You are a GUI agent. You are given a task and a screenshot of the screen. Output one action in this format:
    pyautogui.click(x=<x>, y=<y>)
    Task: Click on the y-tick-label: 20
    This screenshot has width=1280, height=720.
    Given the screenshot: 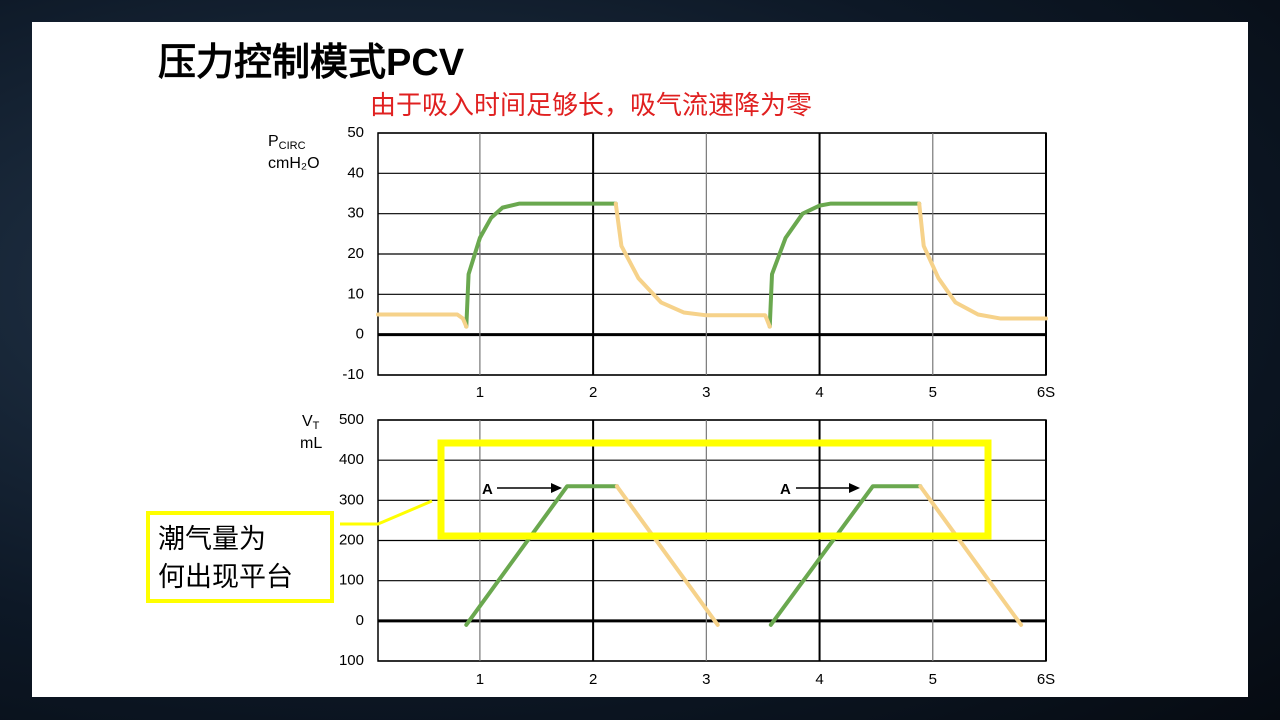 What is the action you would take?
    pyautogui.click(x=355, y=253)
    